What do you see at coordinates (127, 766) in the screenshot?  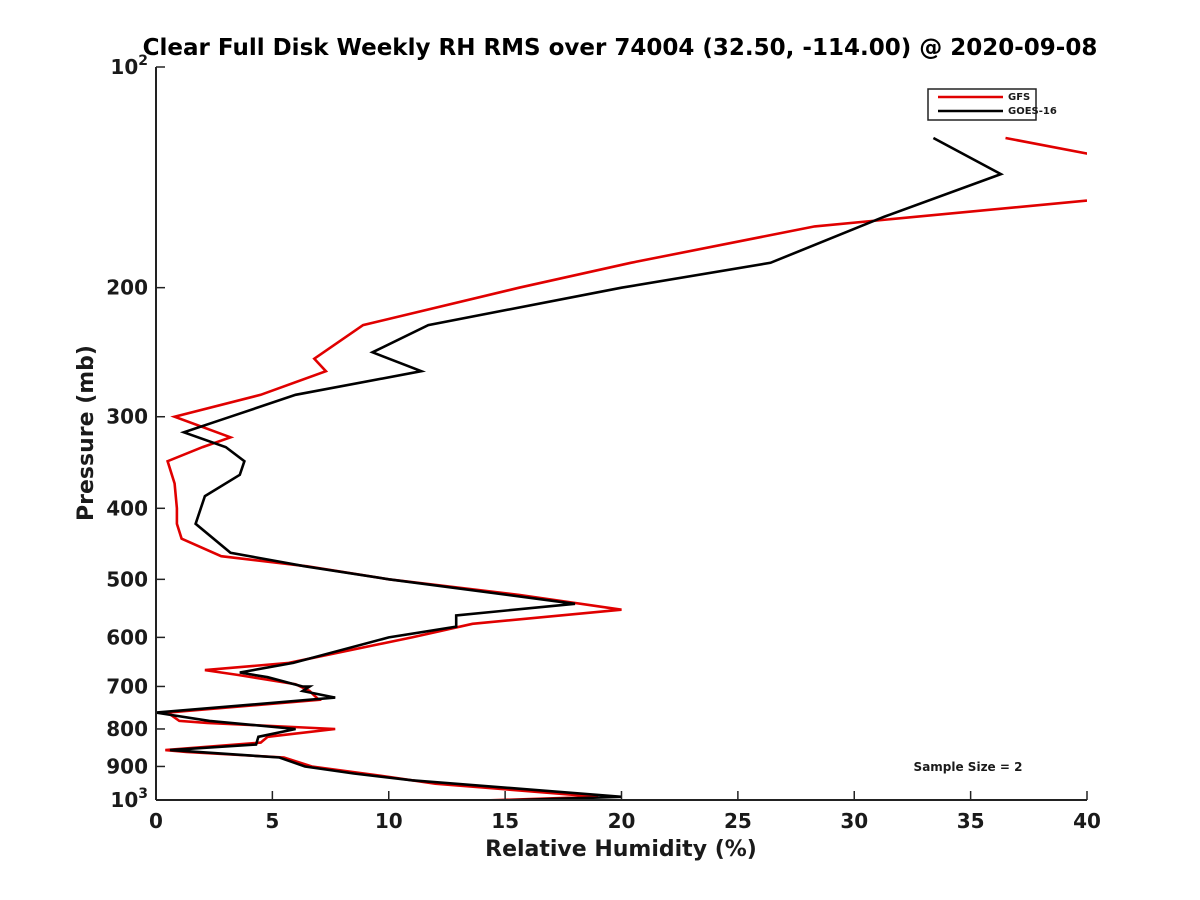 I see `y-tick-label: 900` at bounding box center [127, 766].